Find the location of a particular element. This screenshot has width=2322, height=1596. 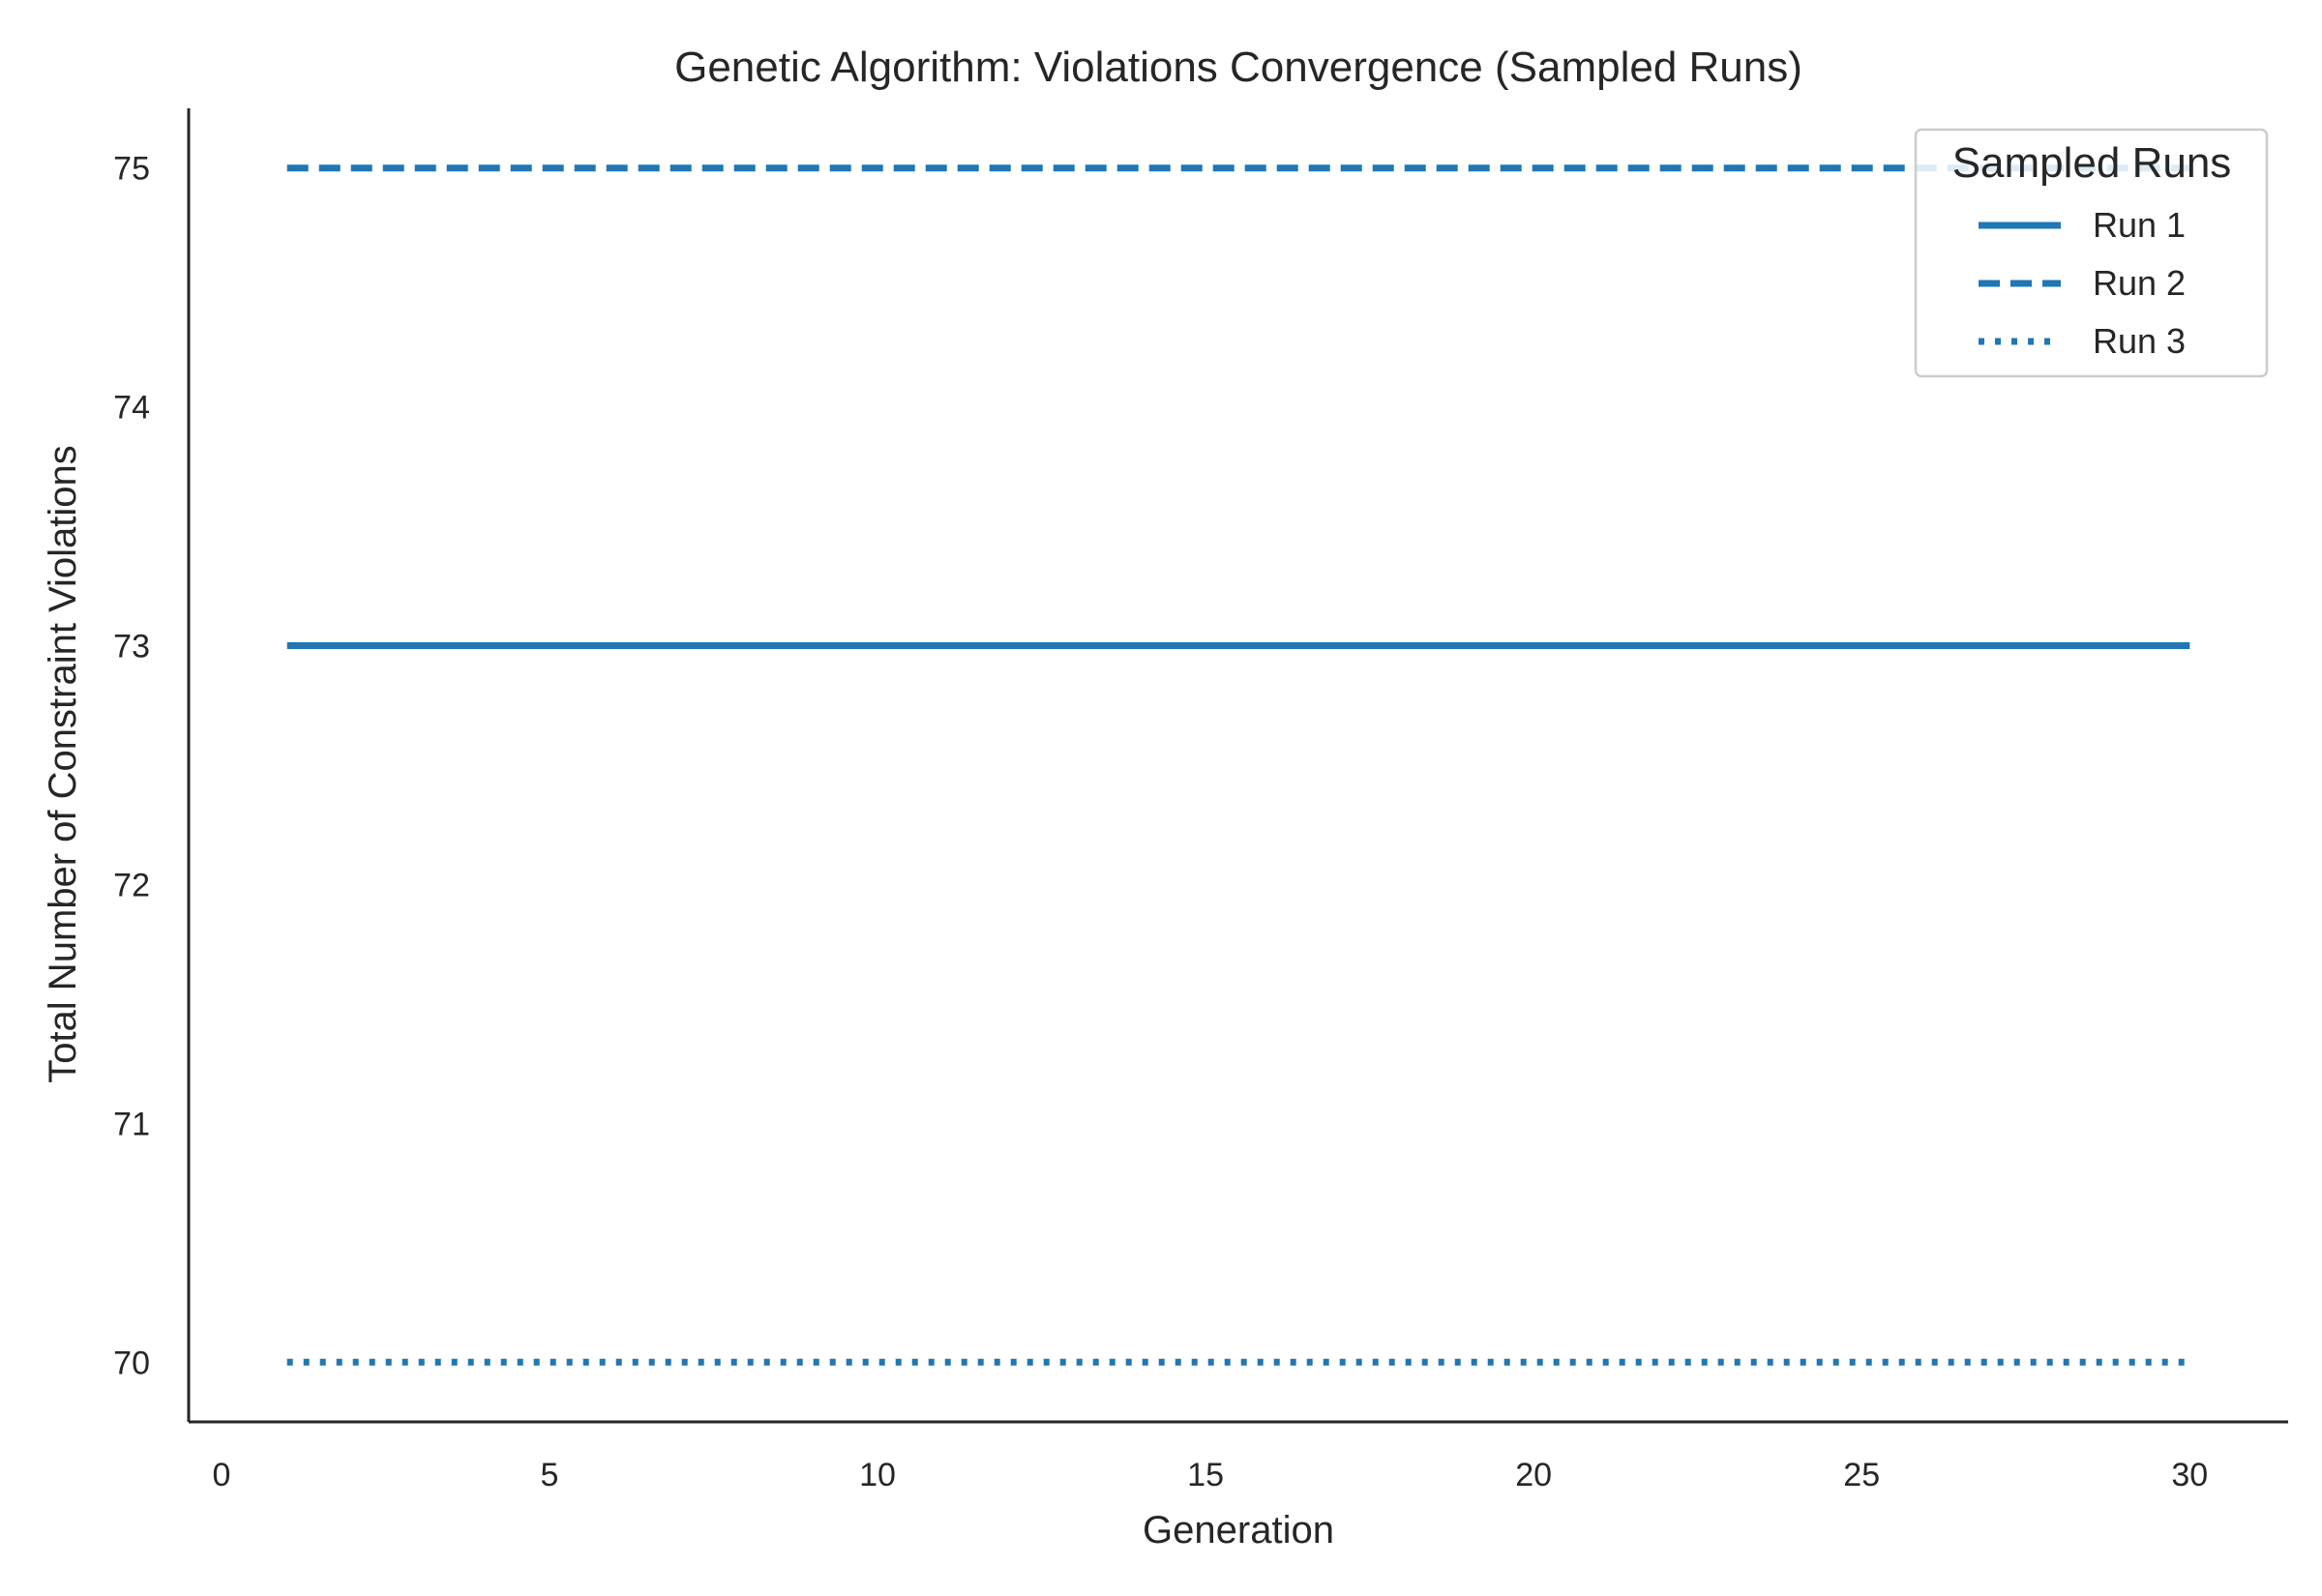

y-tick-label: 74 is located at coordinates (131, 408).